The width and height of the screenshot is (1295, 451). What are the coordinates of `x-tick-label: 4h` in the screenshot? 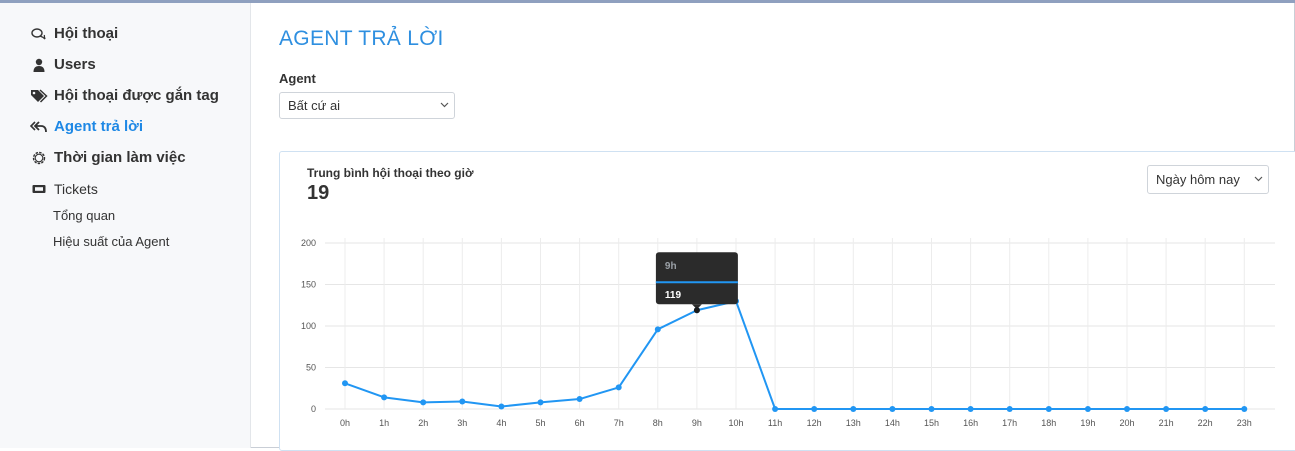 It's located at (501, 423).